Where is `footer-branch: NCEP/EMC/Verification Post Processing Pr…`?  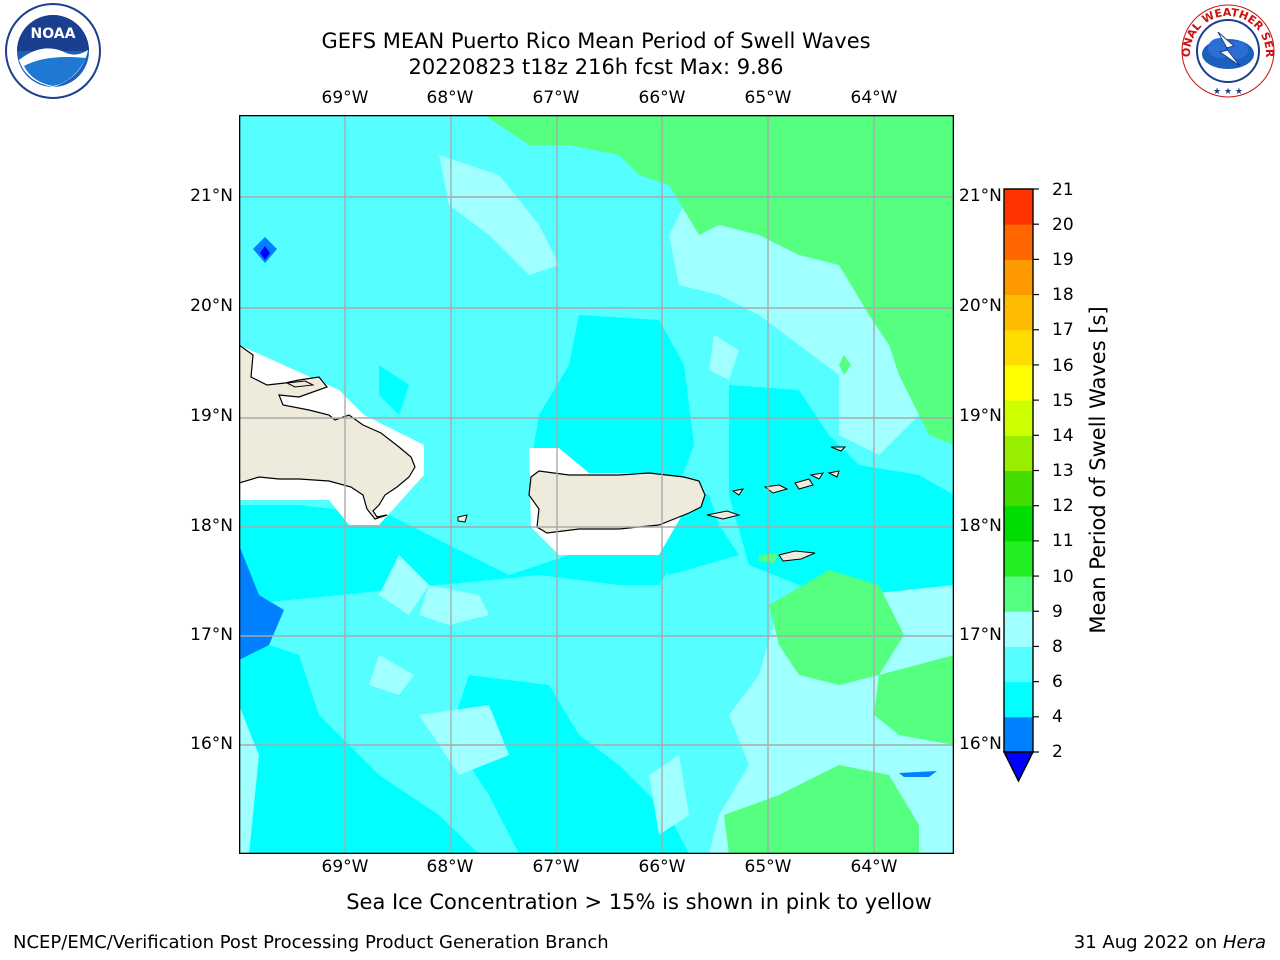 footer-branch: NCEP/EMC/Verification Post Processing Pr… is located at coordinates (311, 942).